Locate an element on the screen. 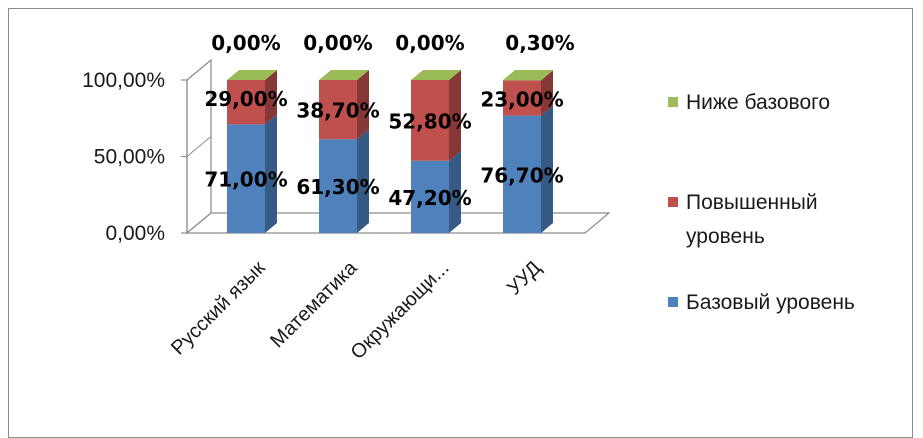 The height and width of the screenshot is (438, 923). data-label: 47,20% is located at coordinates (429, 198).